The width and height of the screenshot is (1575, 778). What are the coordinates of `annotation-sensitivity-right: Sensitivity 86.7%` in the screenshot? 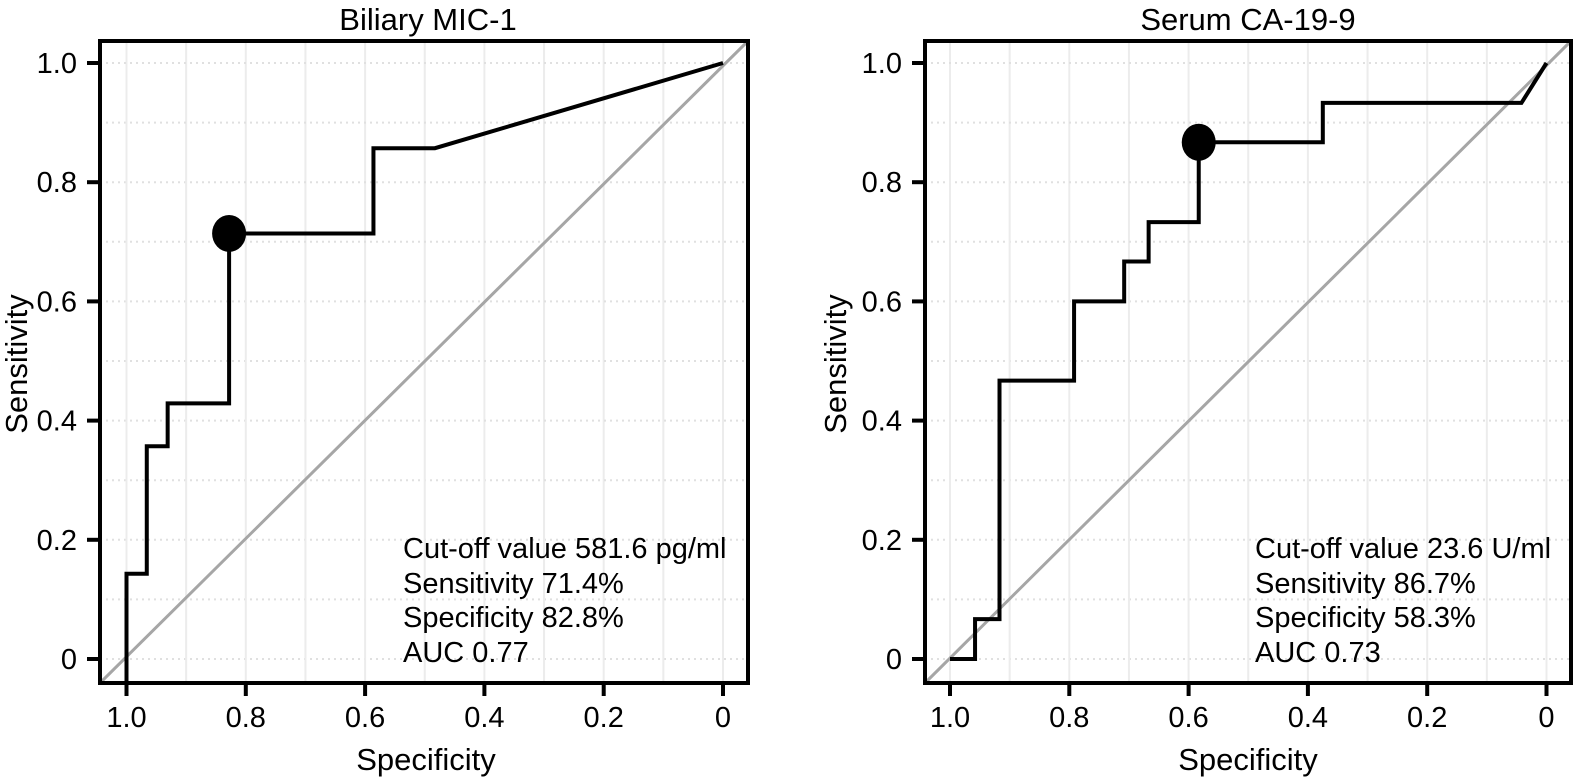 It's located at (1365, 583).